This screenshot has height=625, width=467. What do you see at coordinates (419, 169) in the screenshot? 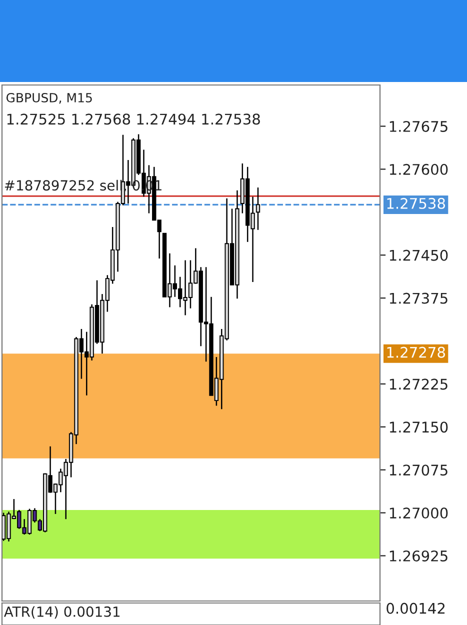
I see `y-tick-label: 1.27600` at bounding box center [419, 169].